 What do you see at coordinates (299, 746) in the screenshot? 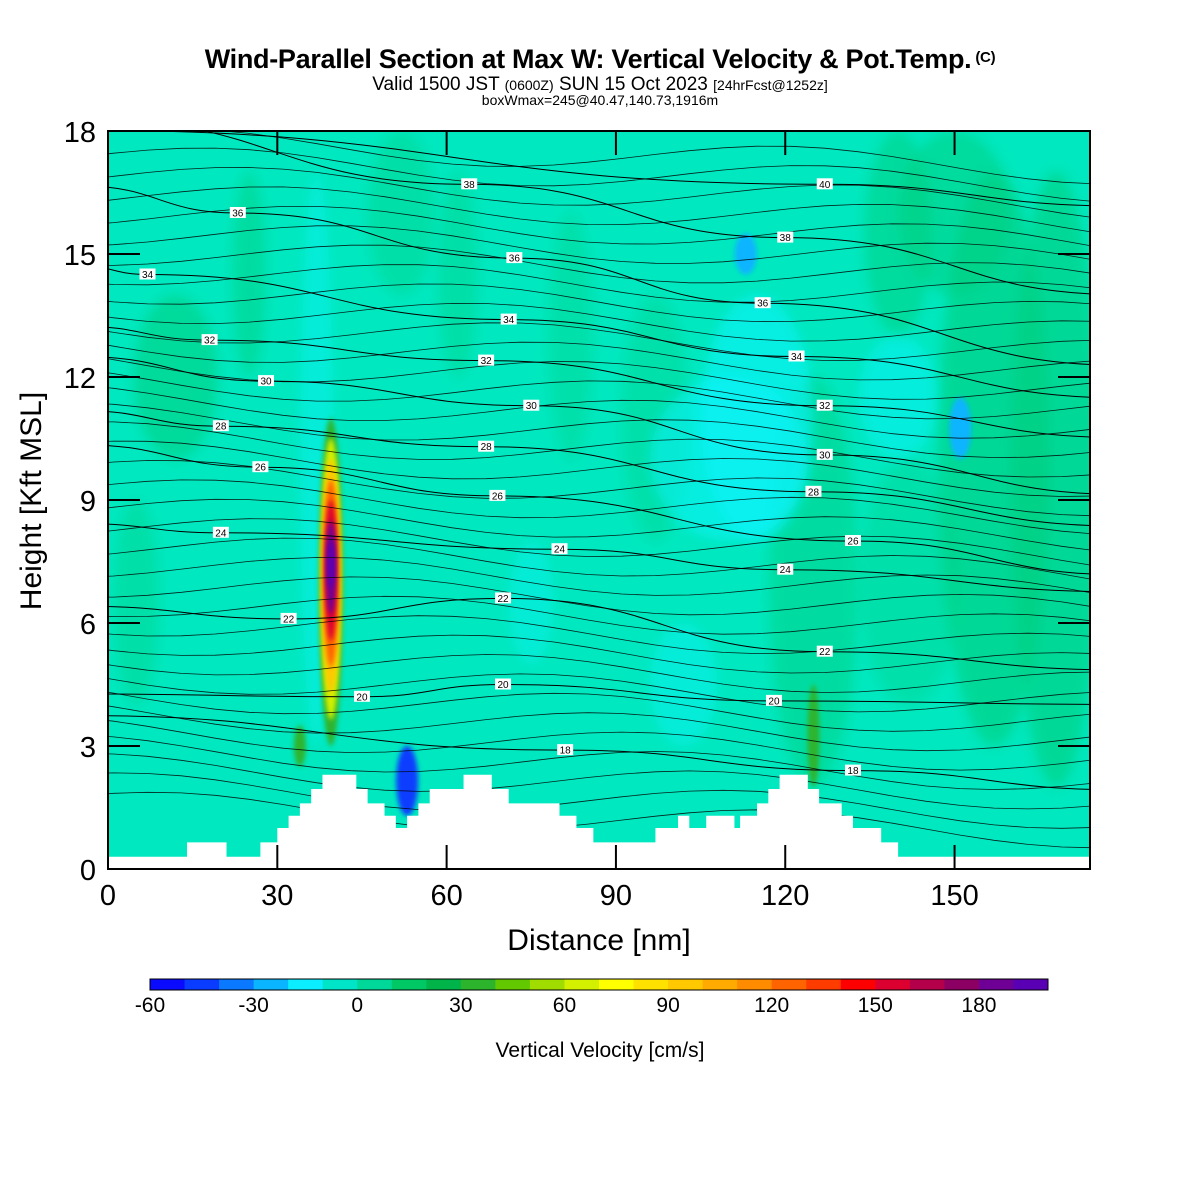
I see `updraft-feature` at bounding box center [299, 746].